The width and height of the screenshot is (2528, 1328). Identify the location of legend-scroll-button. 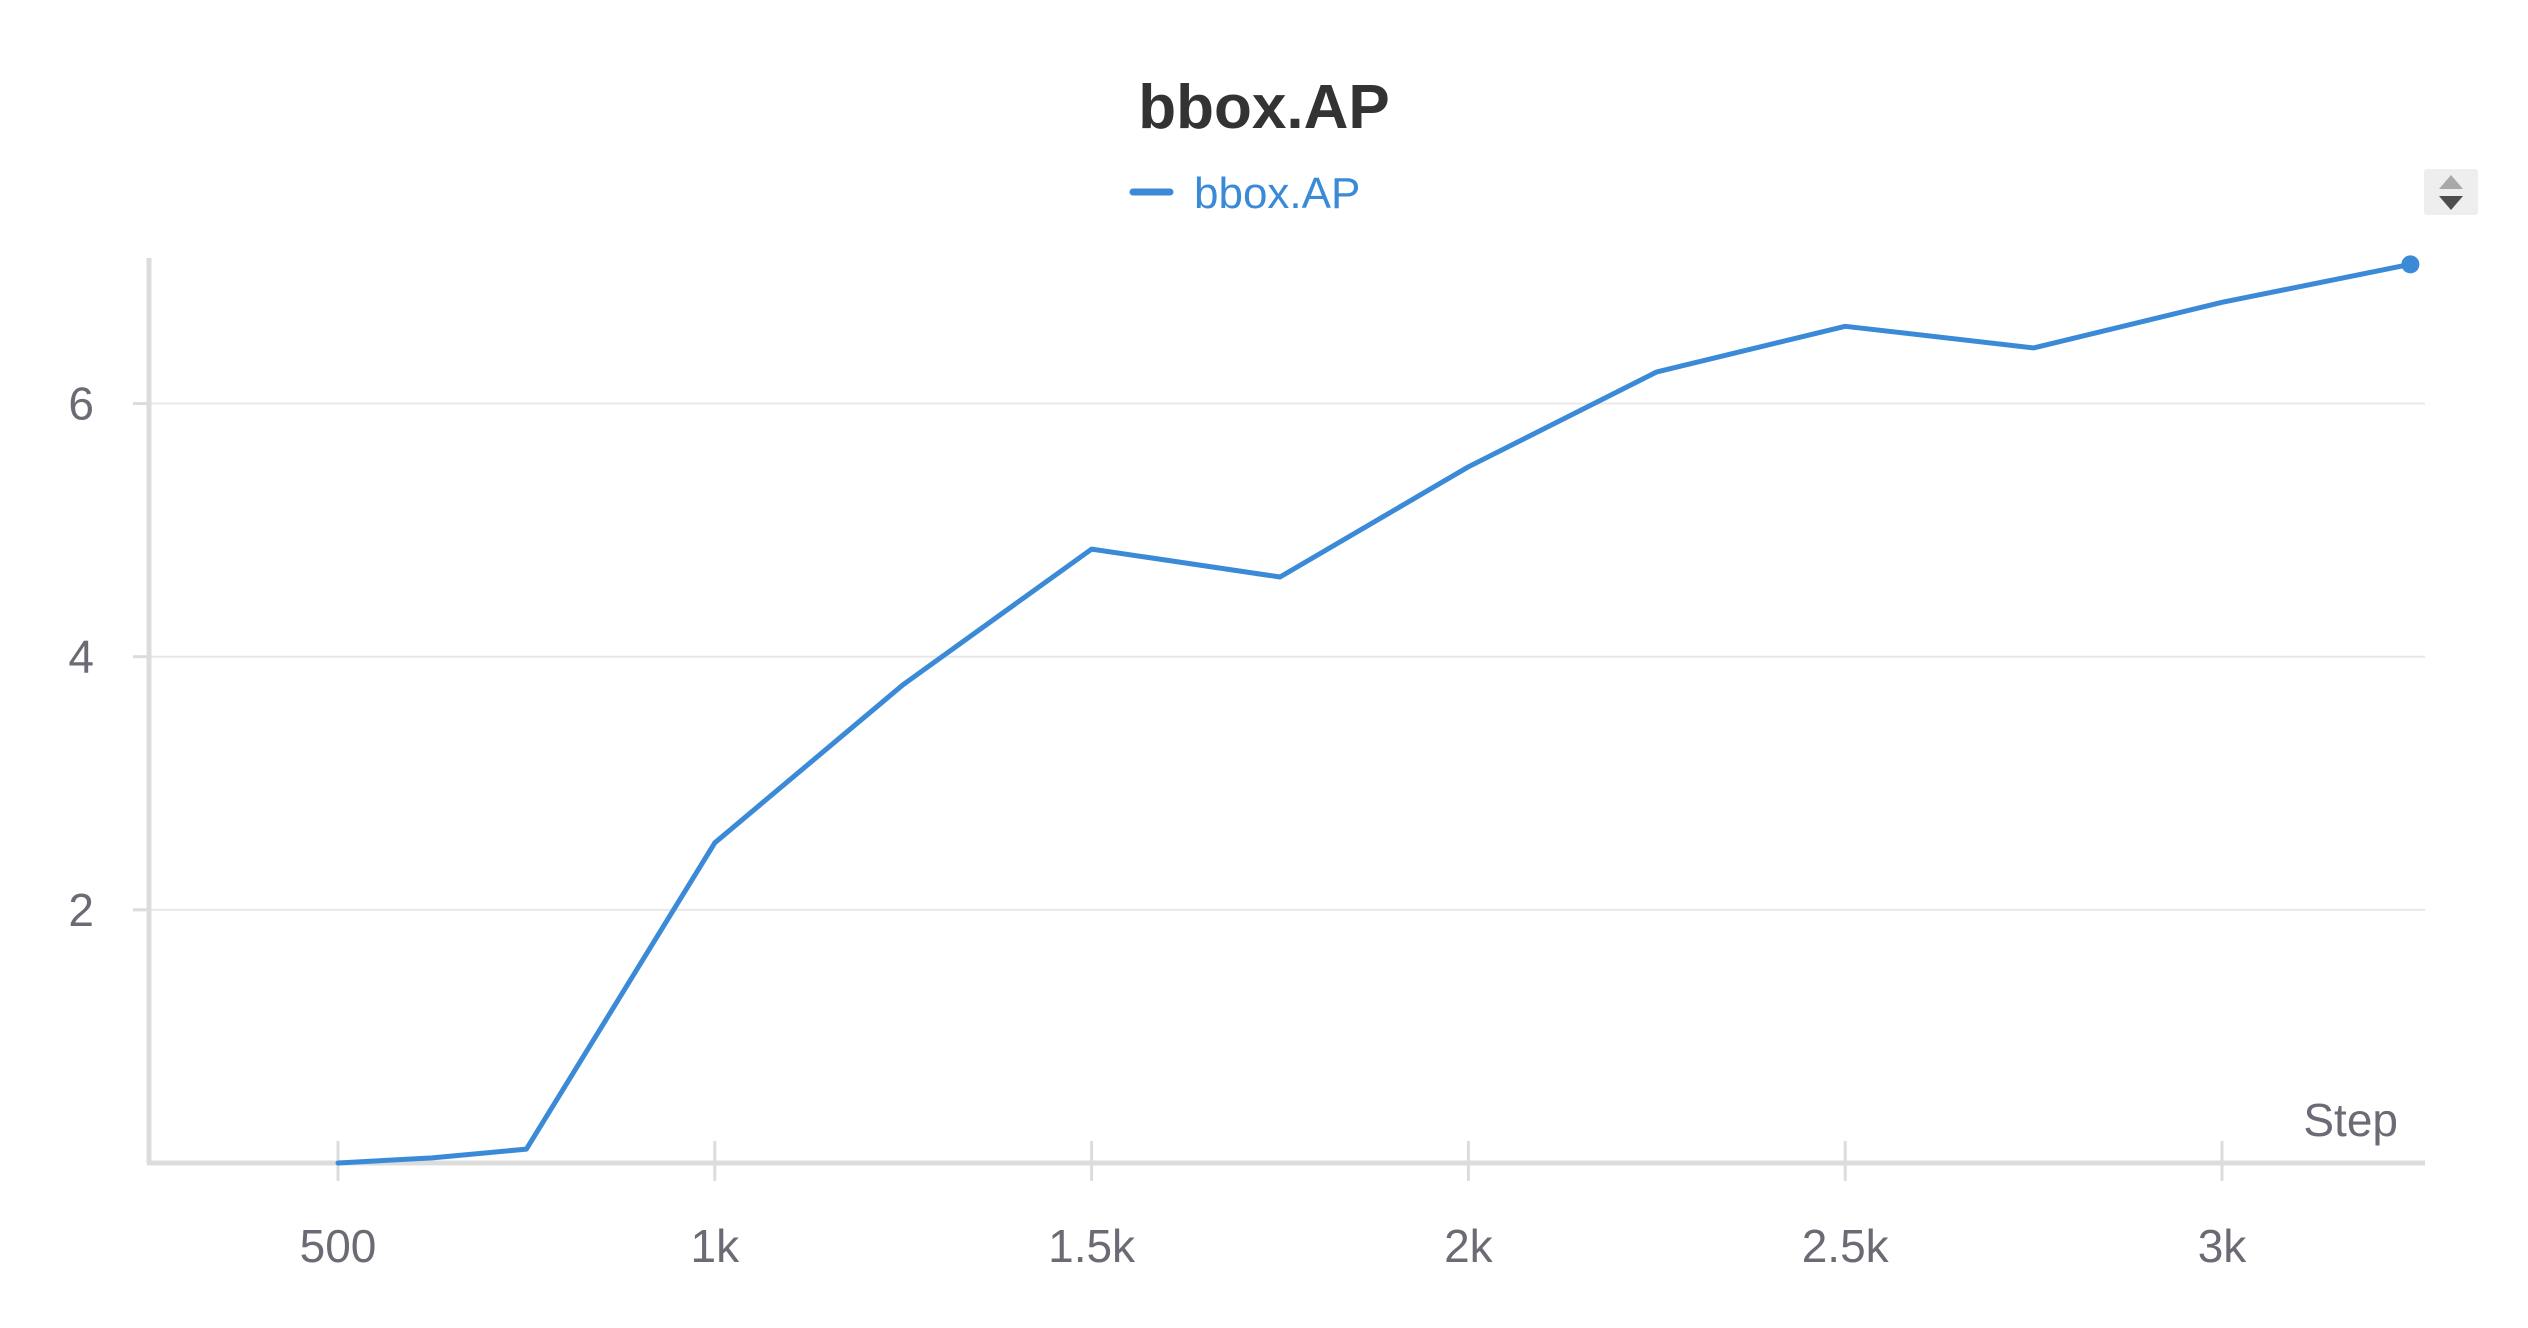
(2451, 192).